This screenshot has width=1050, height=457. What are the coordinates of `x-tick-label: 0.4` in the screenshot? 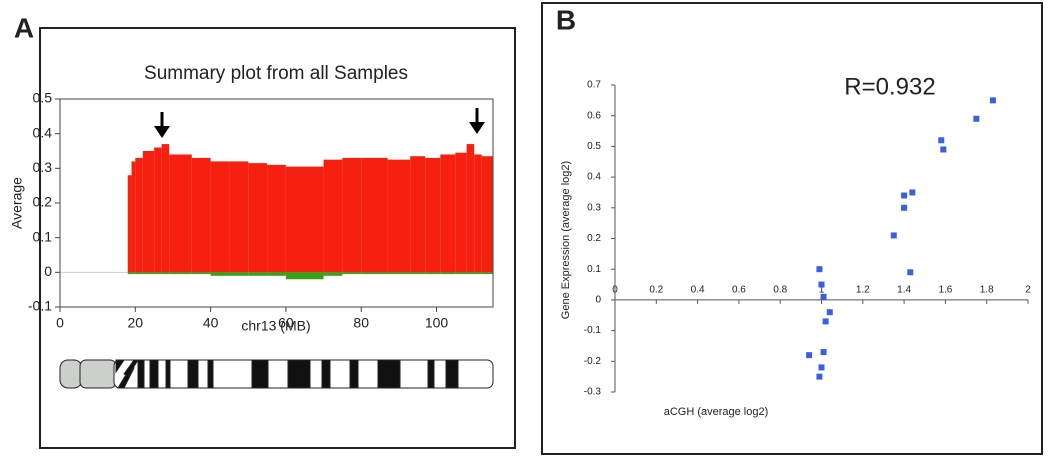 It's located at (698, 290).